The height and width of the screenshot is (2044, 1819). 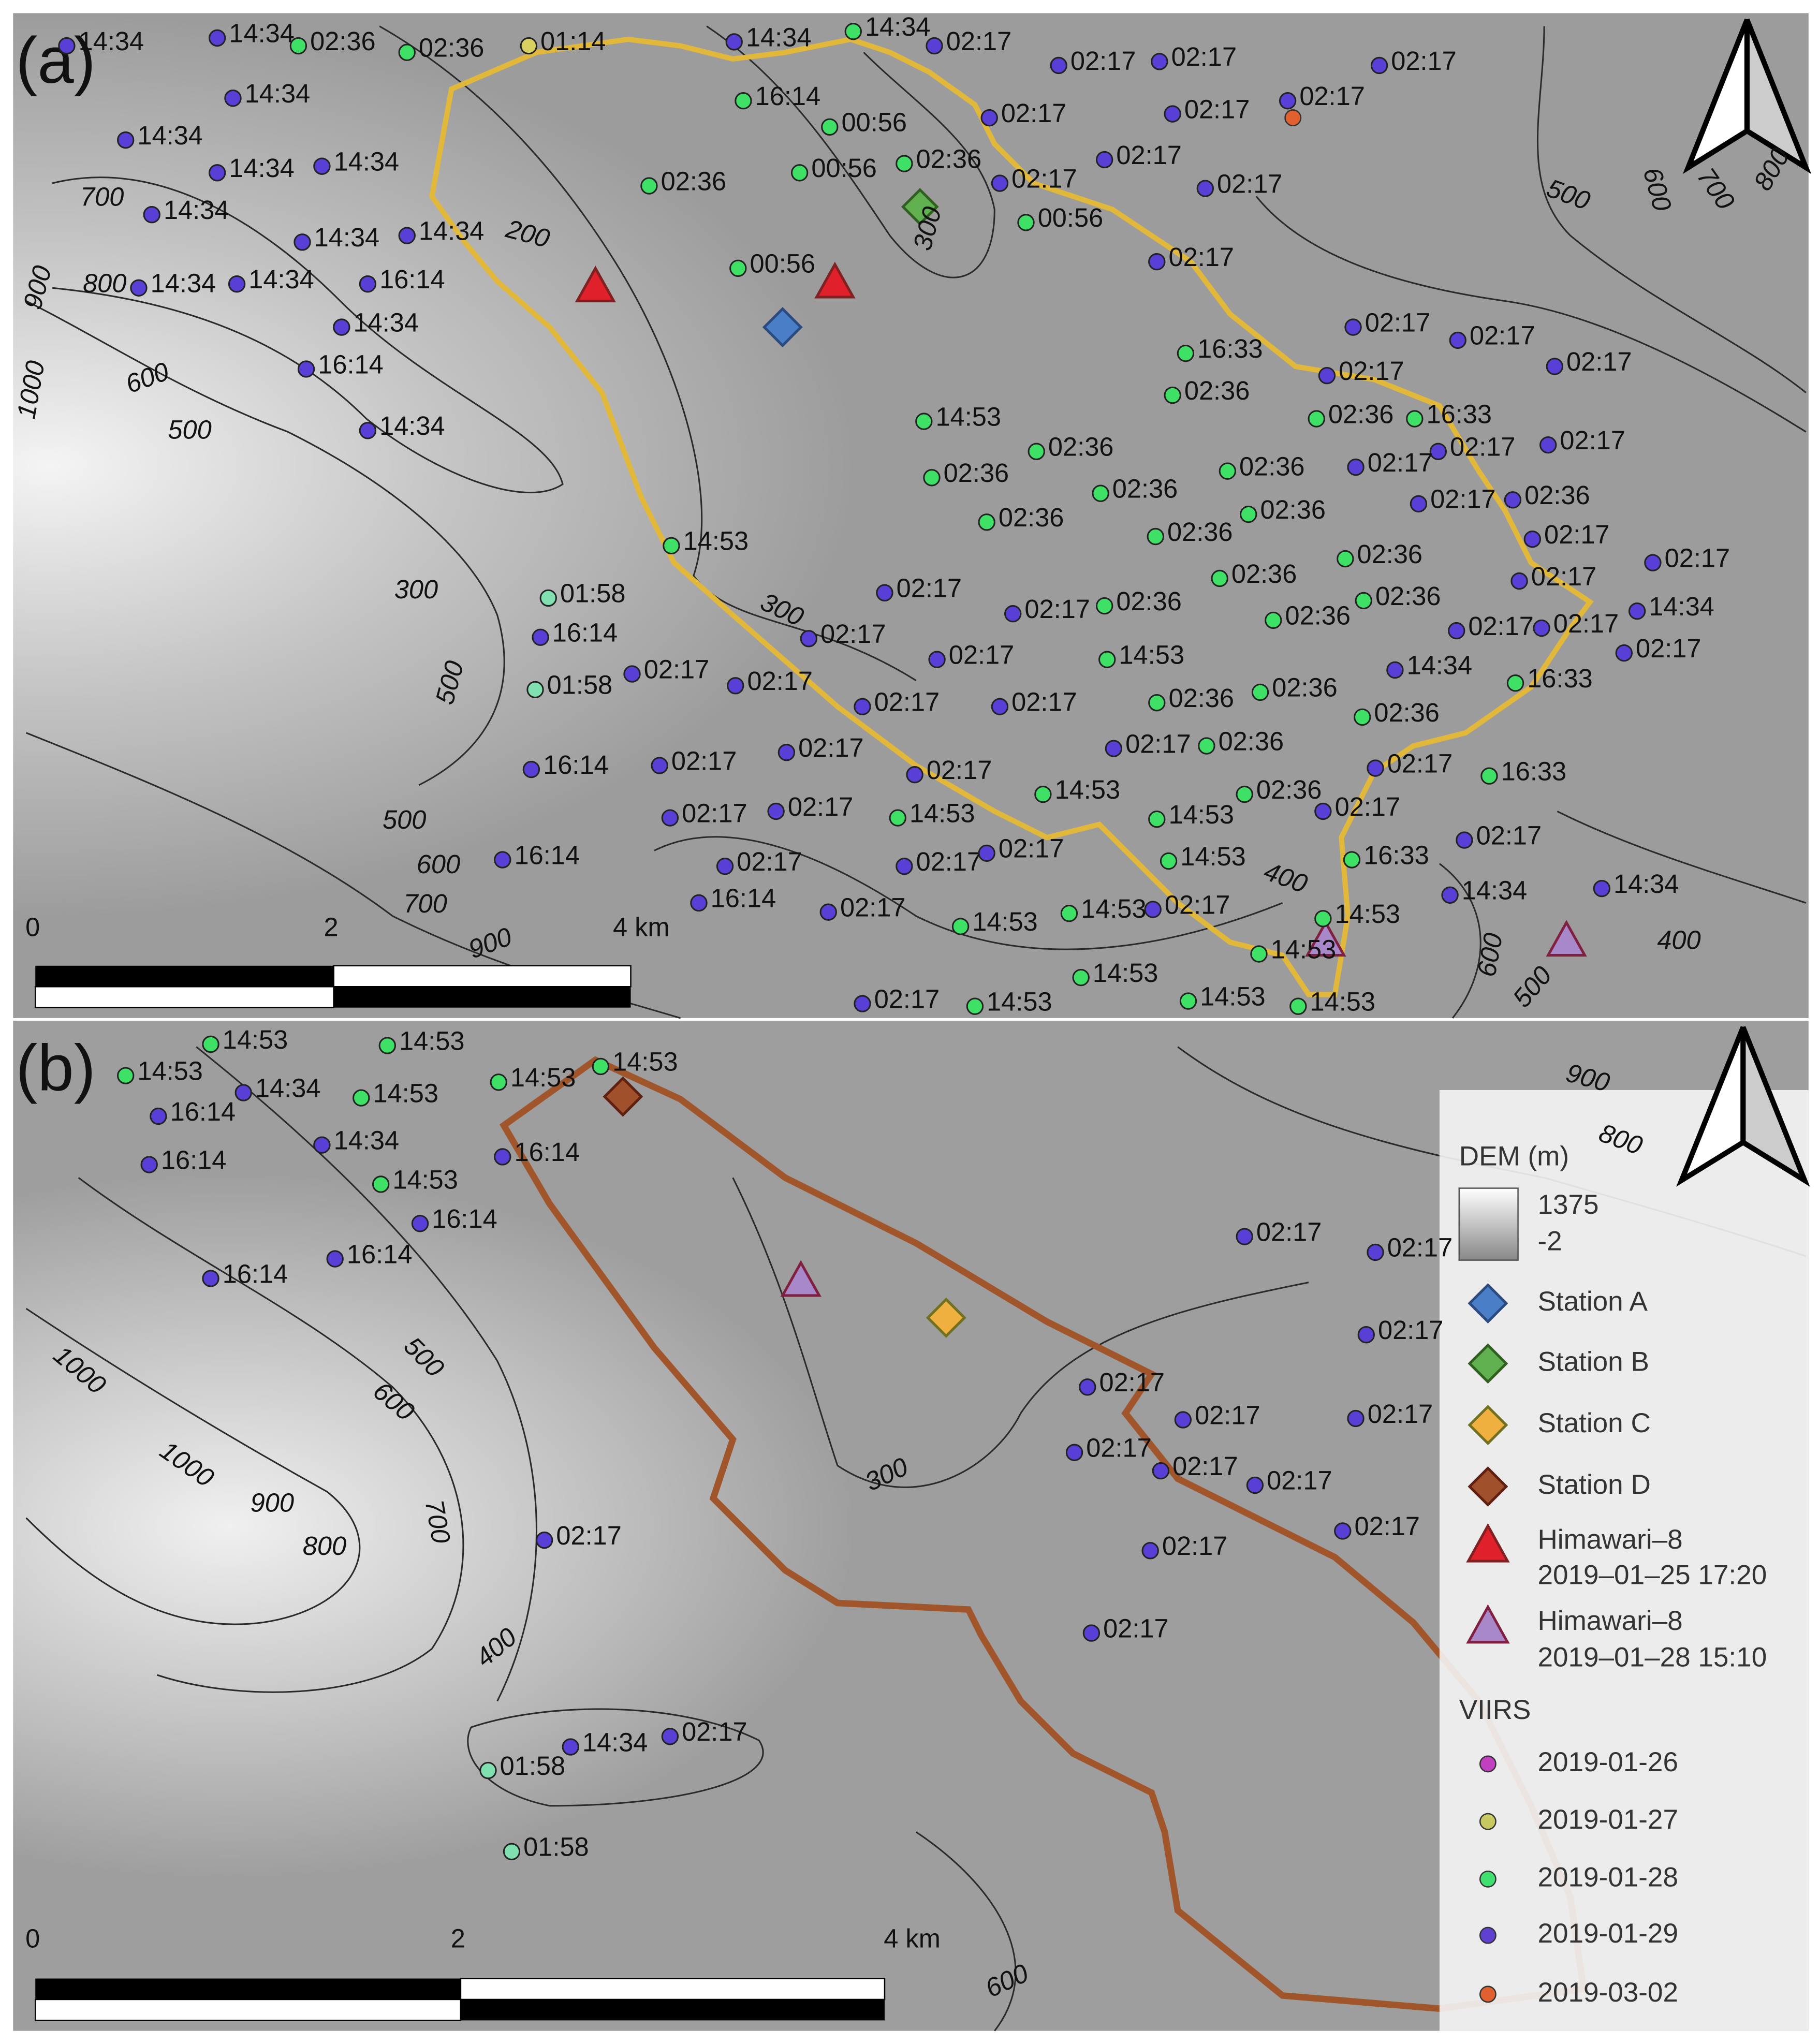 What do you see at coordinates (1071, 217) in the screenshot?
I see `fire-time-label: 00:56` at bounding box center [1071, 217].